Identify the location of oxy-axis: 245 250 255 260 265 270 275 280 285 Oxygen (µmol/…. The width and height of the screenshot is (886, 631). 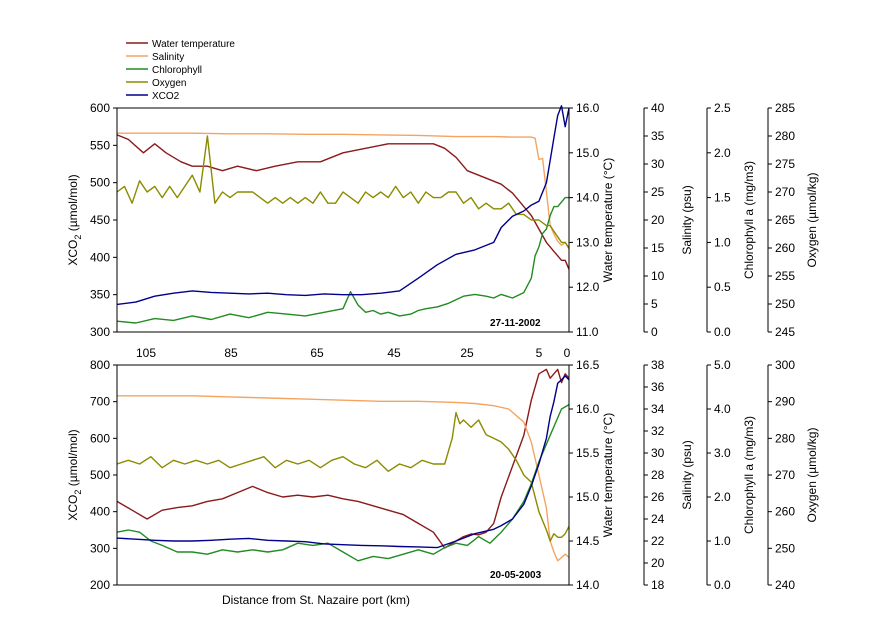
(793, 220).